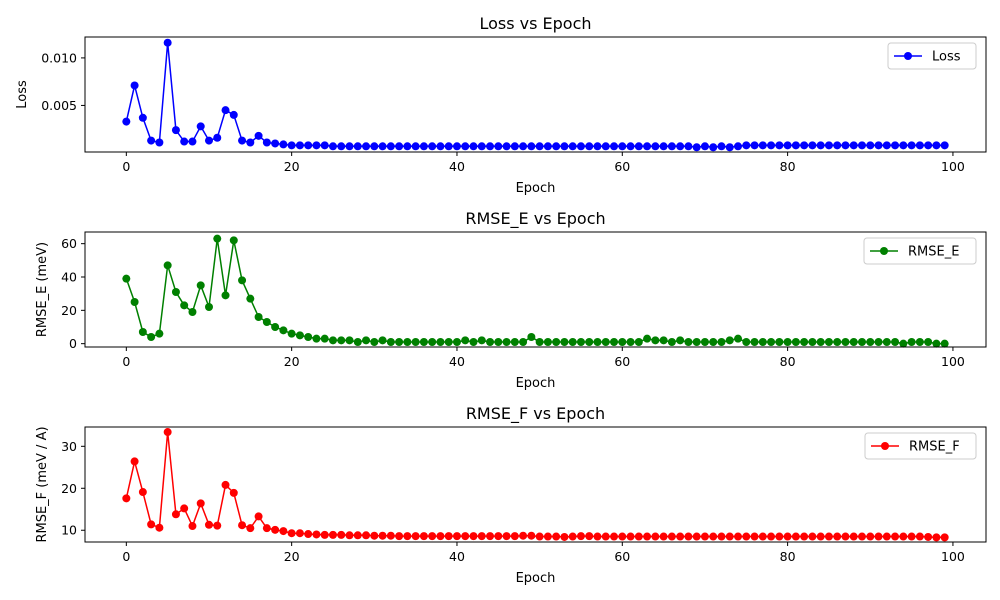  I want to click on legend-label: RMSE_E, so click(933, 252).